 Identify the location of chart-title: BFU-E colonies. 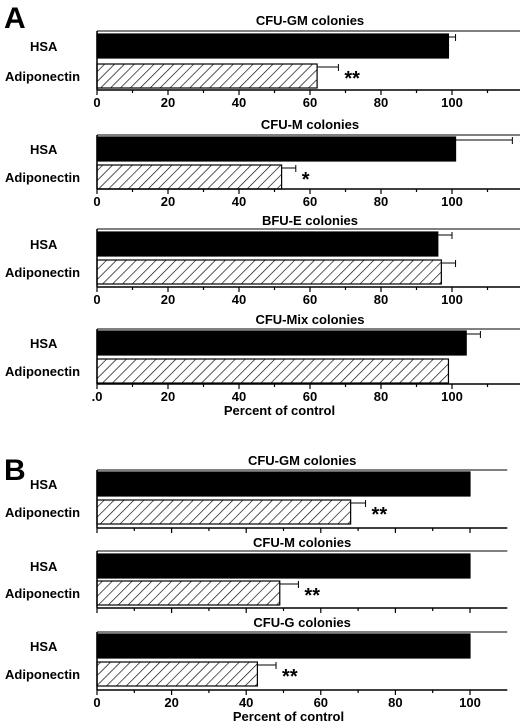
(310, 220).